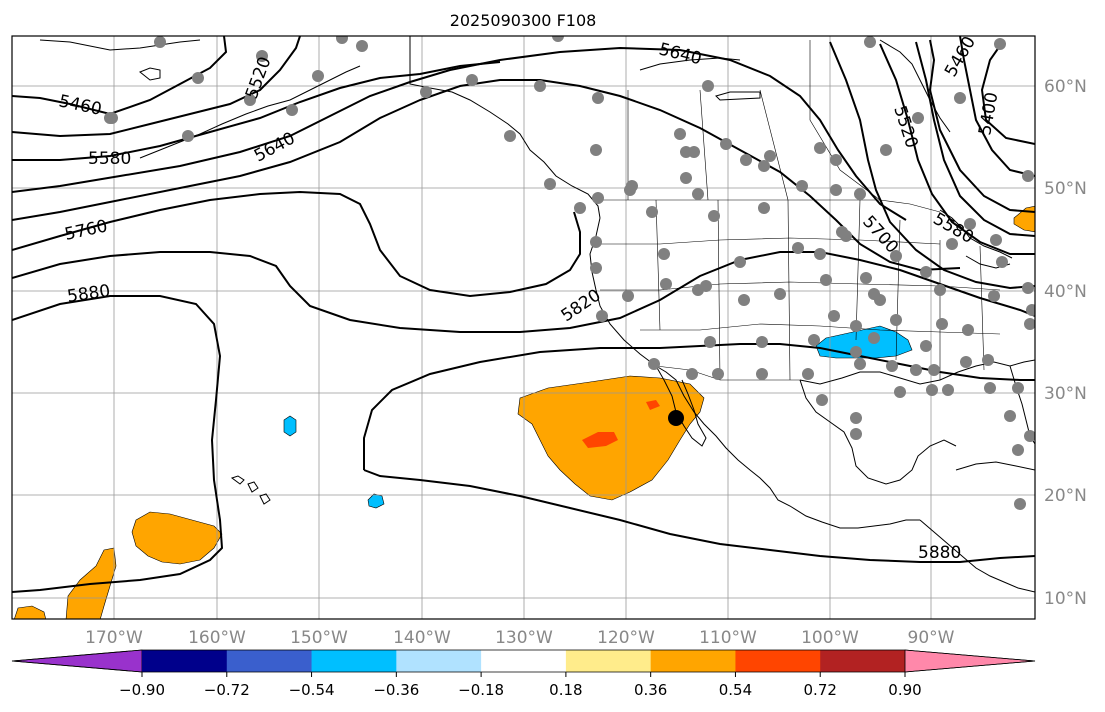 The width and height of the screenshot is (1105, 712). What do you see at coordinates (481, 690) in the screenshot?
I see `colorbar-tick-label: −0.18` at bounding box center [481, 690].